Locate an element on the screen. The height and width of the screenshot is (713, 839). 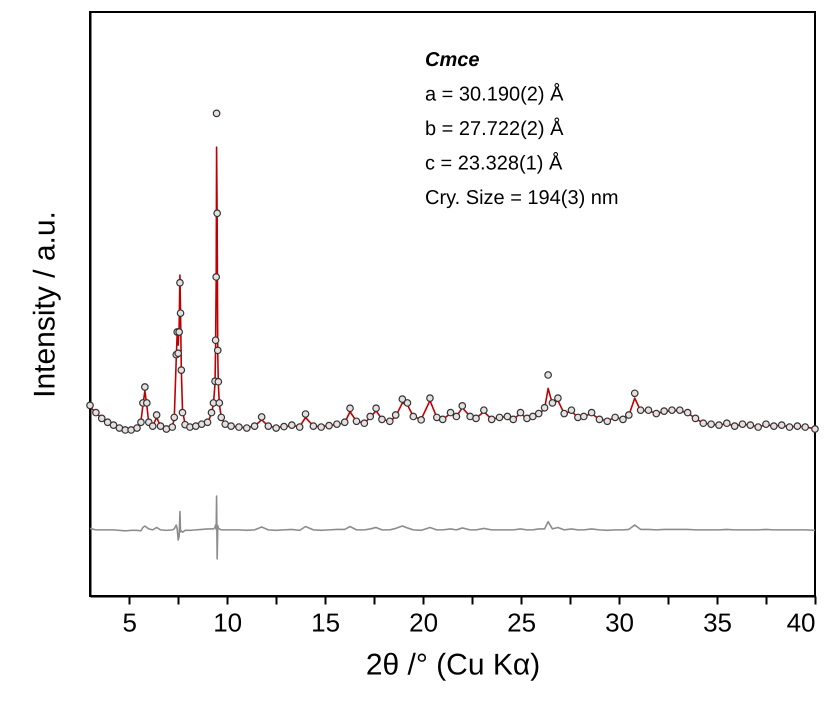
x-tick-label: 5 is located at coordinates (129, 623).